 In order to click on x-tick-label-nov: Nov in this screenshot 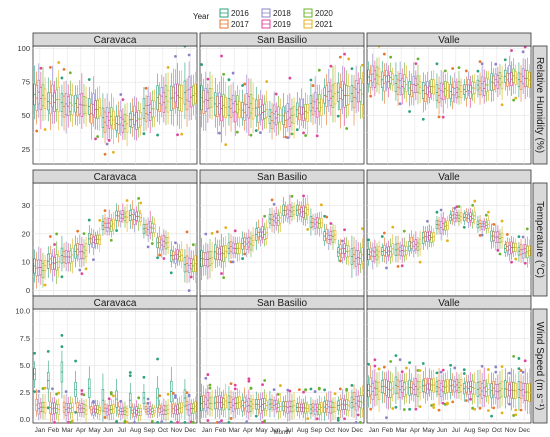, I will do `click(344, 430)`.